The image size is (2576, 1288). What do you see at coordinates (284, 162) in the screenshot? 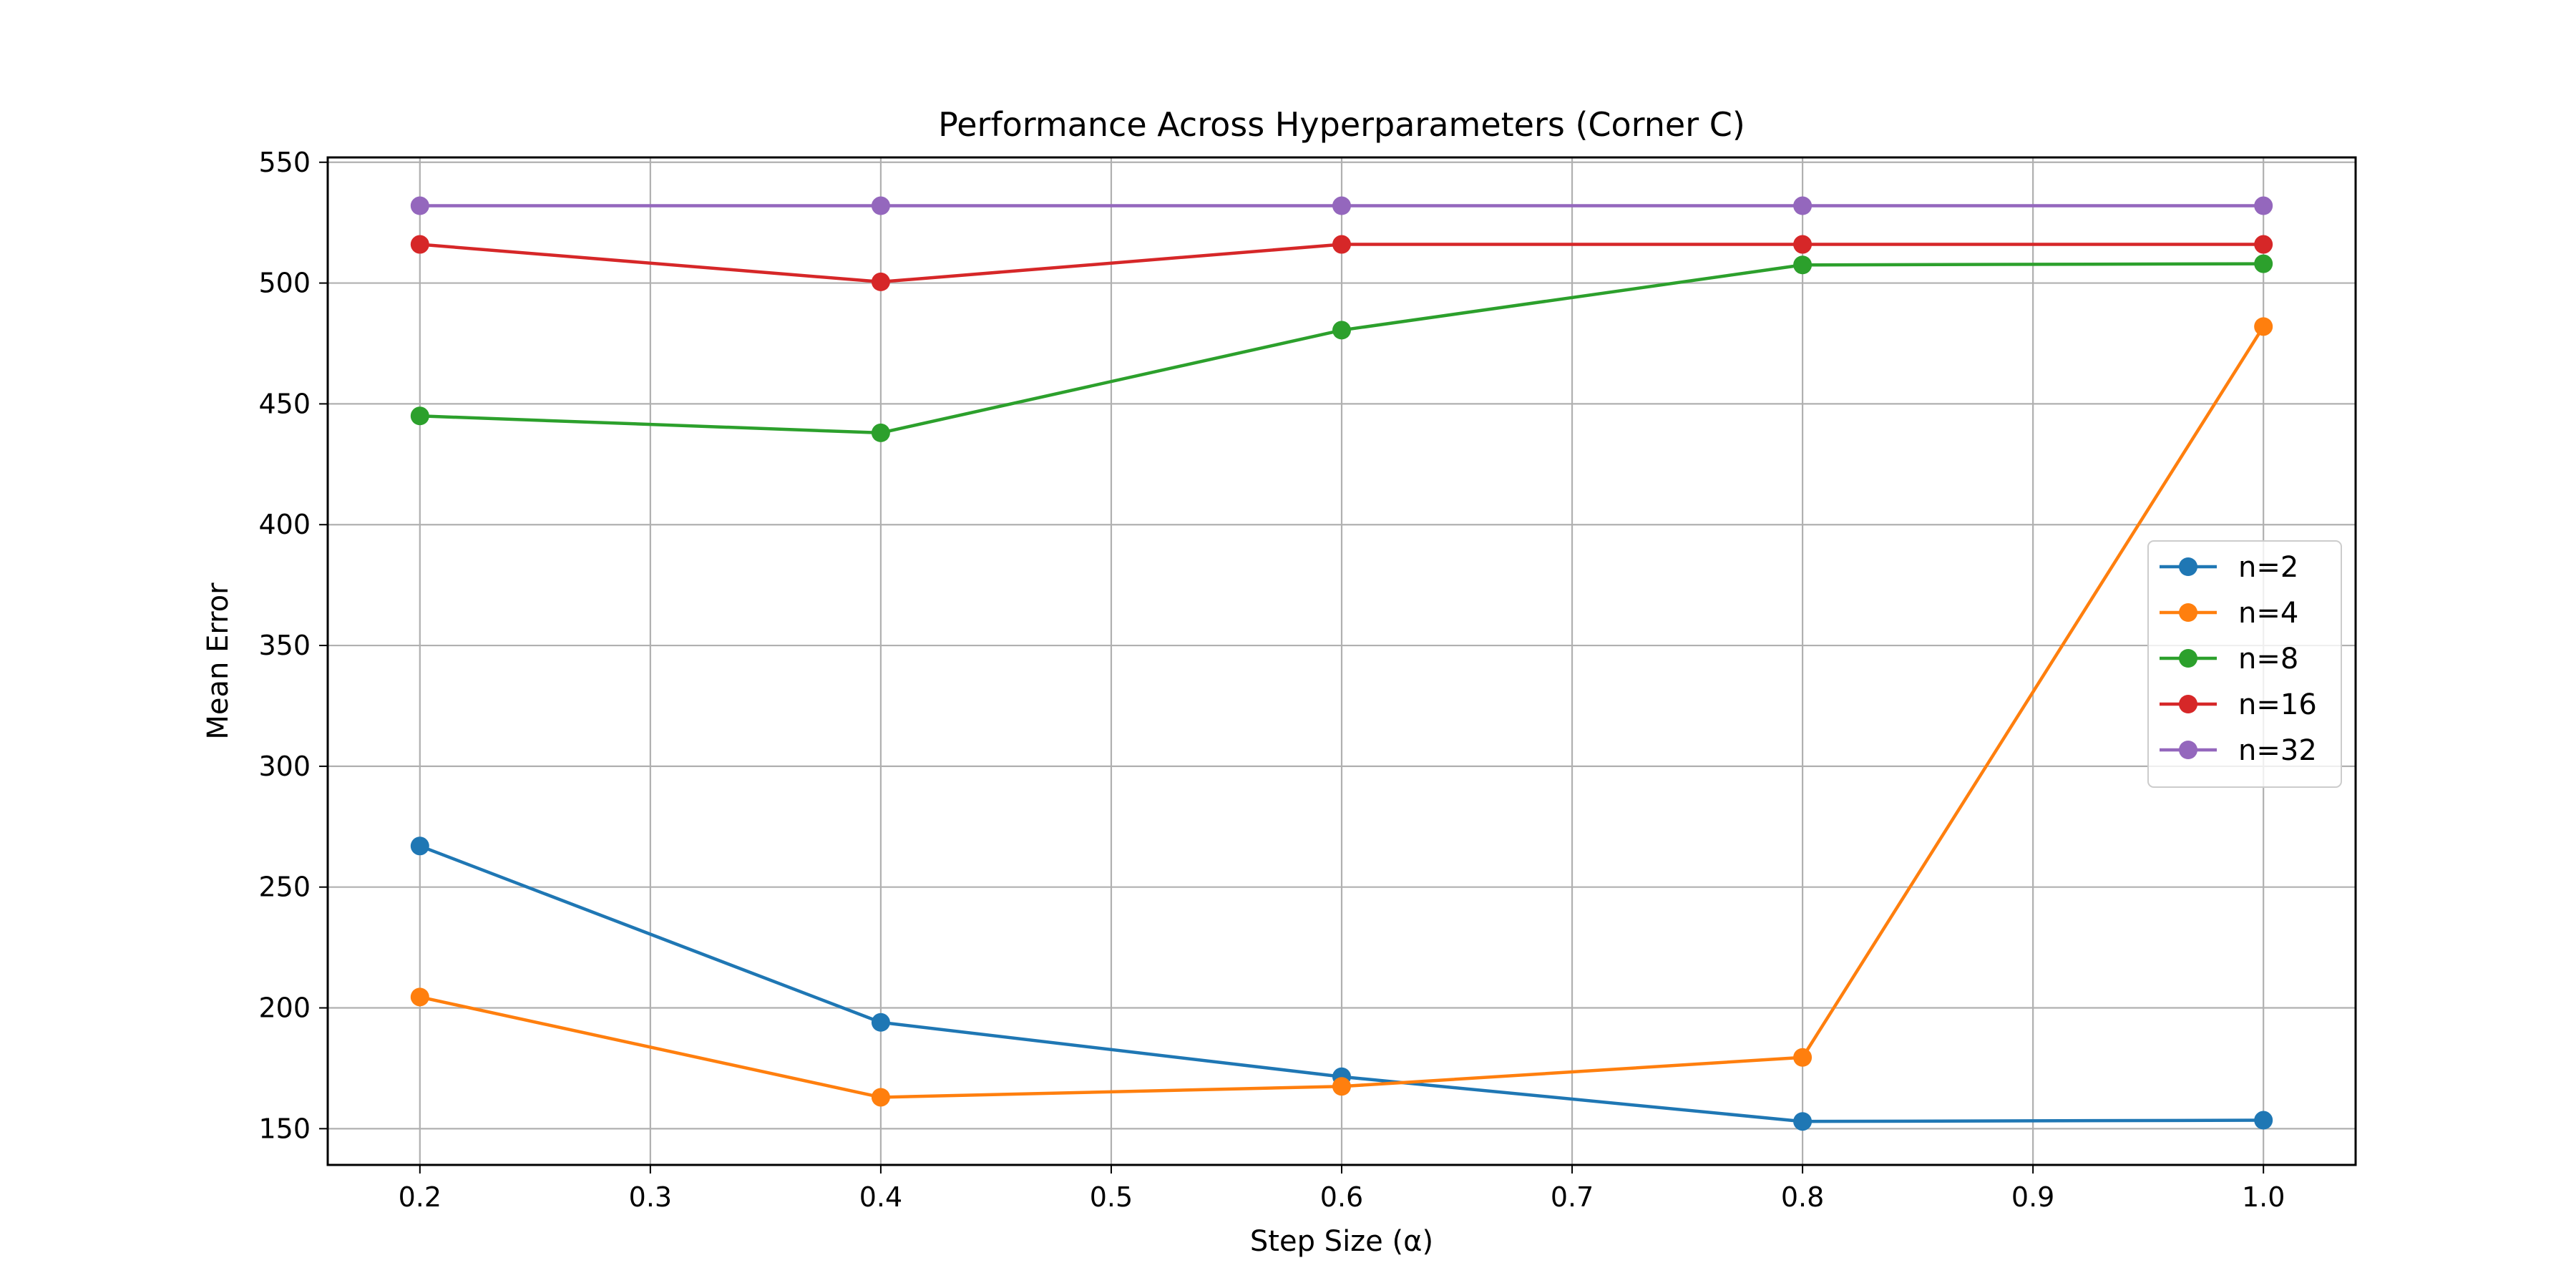
I see `y-tick-label: 550` at bounding box center [284, 162].